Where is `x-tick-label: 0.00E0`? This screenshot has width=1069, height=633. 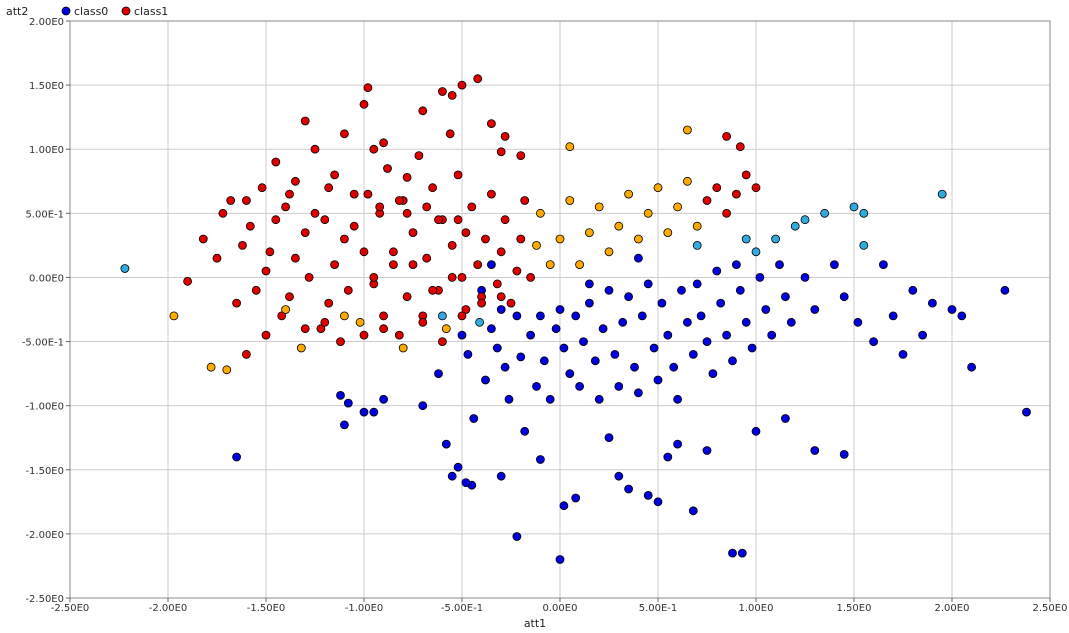
x-tick-label: 0.00E0 is located at coordinates (560, 608).